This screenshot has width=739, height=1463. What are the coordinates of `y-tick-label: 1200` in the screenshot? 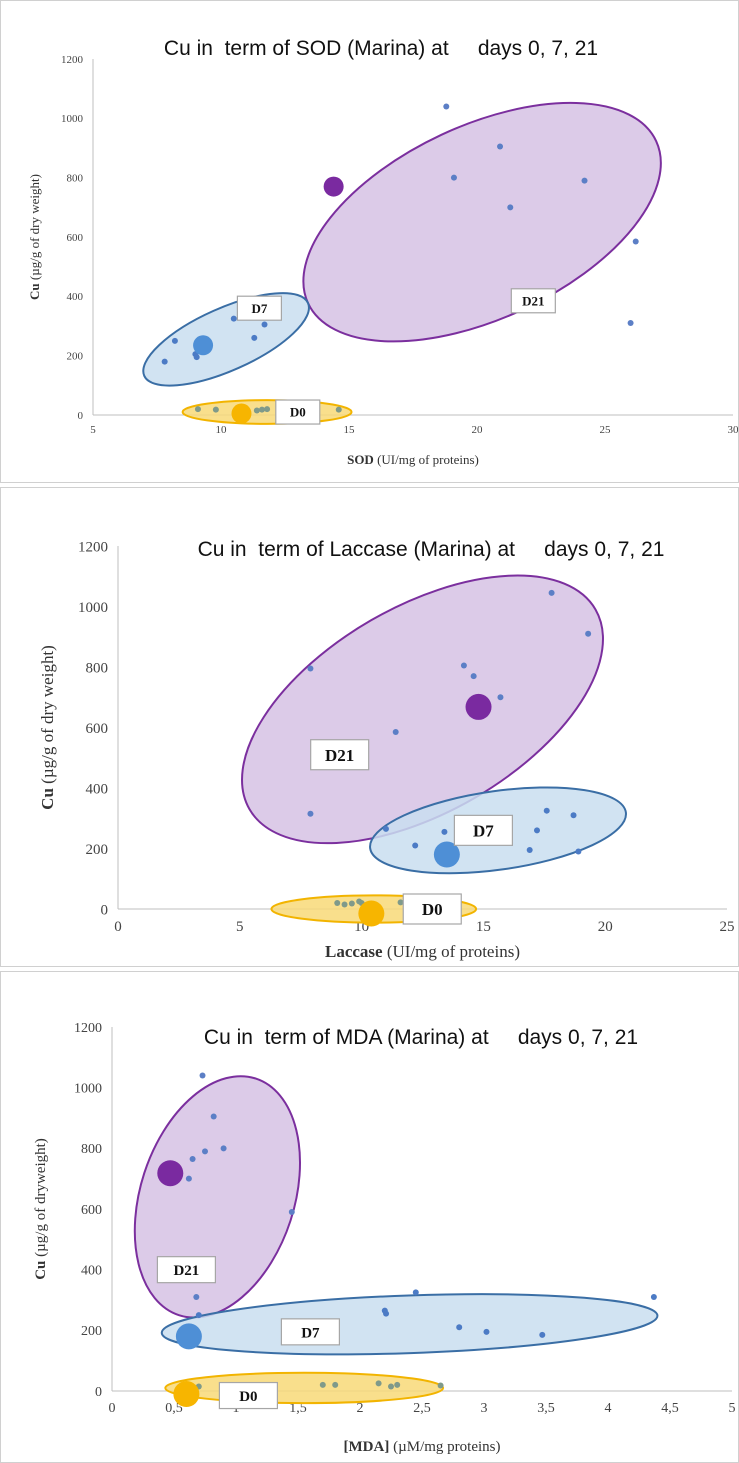 It's located at (88, 1028).